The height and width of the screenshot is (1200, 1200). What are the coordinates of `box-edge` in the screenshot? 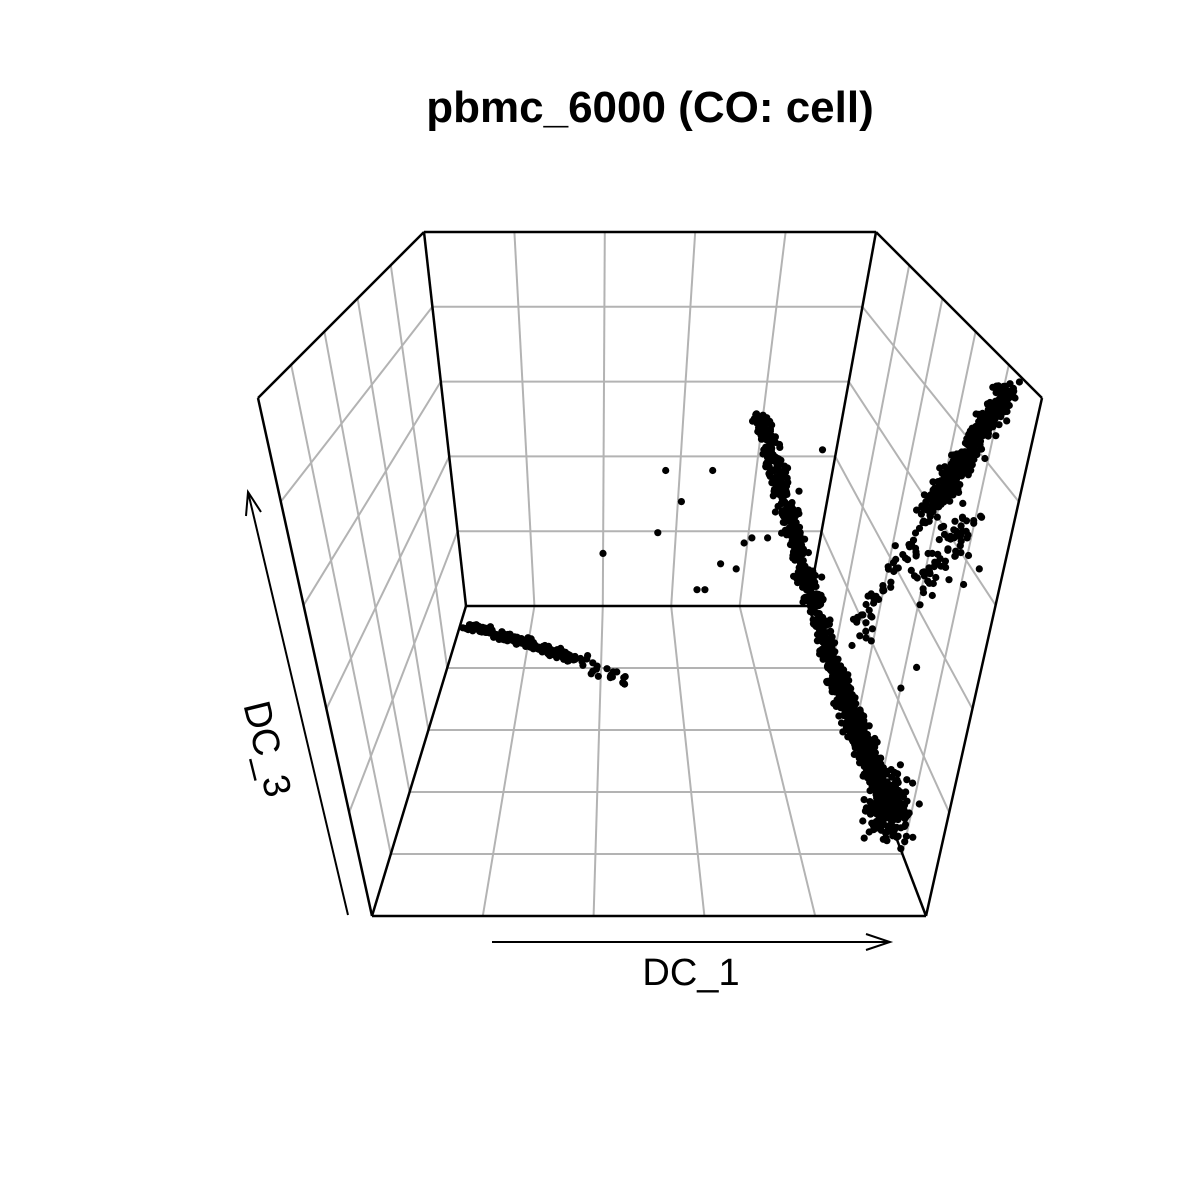 It's located at (842, 419).